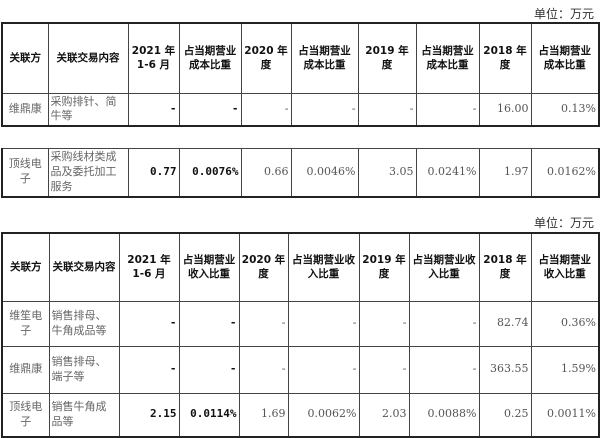  I want to click on value-cell: 0.36%, so click(565, 323).